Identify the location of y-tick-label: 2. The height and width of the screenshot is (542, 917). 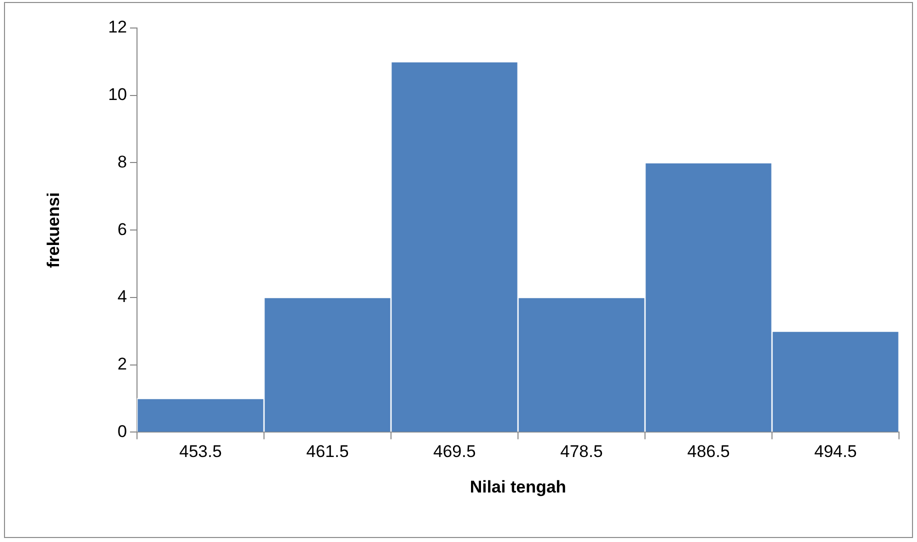
(122, 364).